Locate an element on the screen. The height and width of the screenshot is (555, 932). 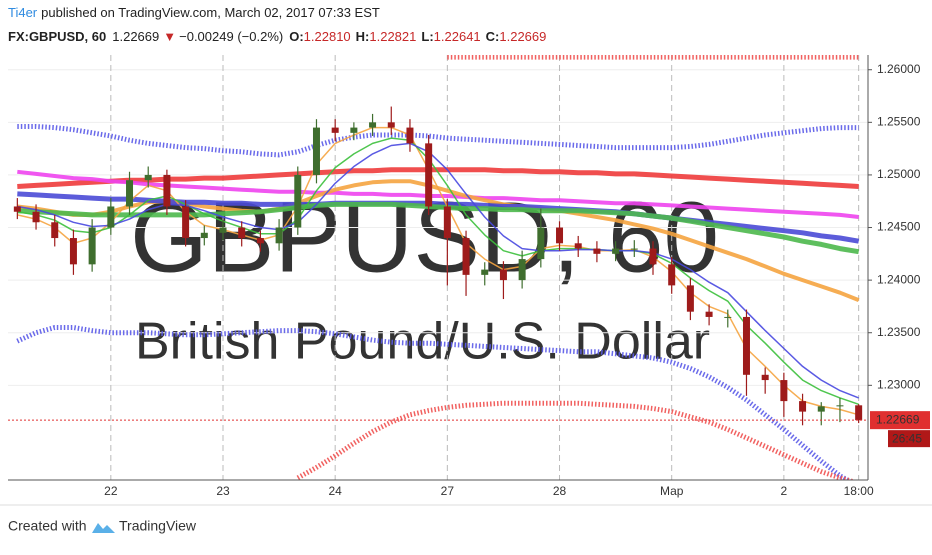
watermark-description: British Pound/U.S. Dollar is located at coordinates (422, 342).